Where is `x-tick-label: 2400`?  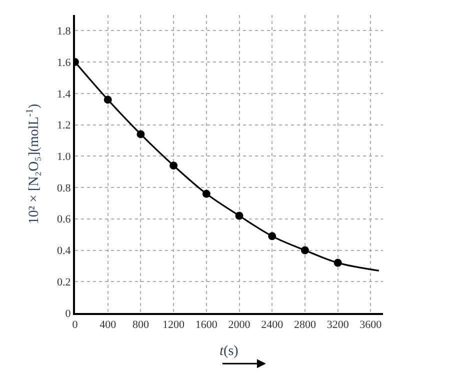
x-tick-label: 2400 is located at coordinates (272, 325).